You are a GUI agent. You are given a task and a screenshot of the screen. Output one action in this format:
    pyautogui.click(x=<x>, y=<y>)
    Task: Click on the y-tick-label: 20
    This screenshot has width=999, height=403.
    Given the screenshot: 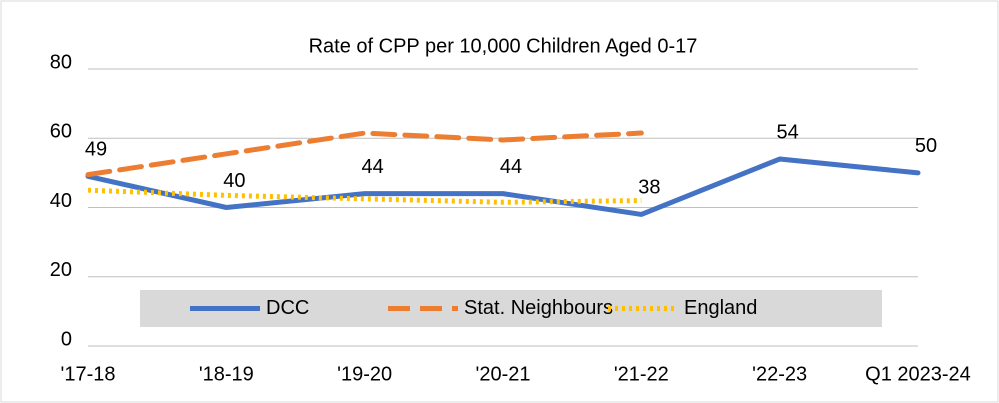 What is the action you would take?
    pyautogui.click(x=61, y=270)
    